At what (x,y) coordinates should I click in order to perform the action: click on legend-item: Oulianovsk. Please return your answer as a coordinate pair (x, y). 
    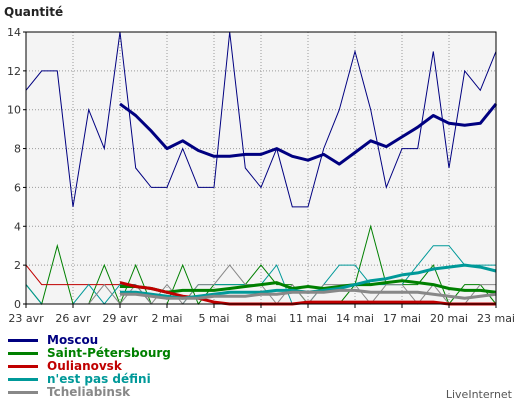
    Looking at the image, I should click on (89, 366).